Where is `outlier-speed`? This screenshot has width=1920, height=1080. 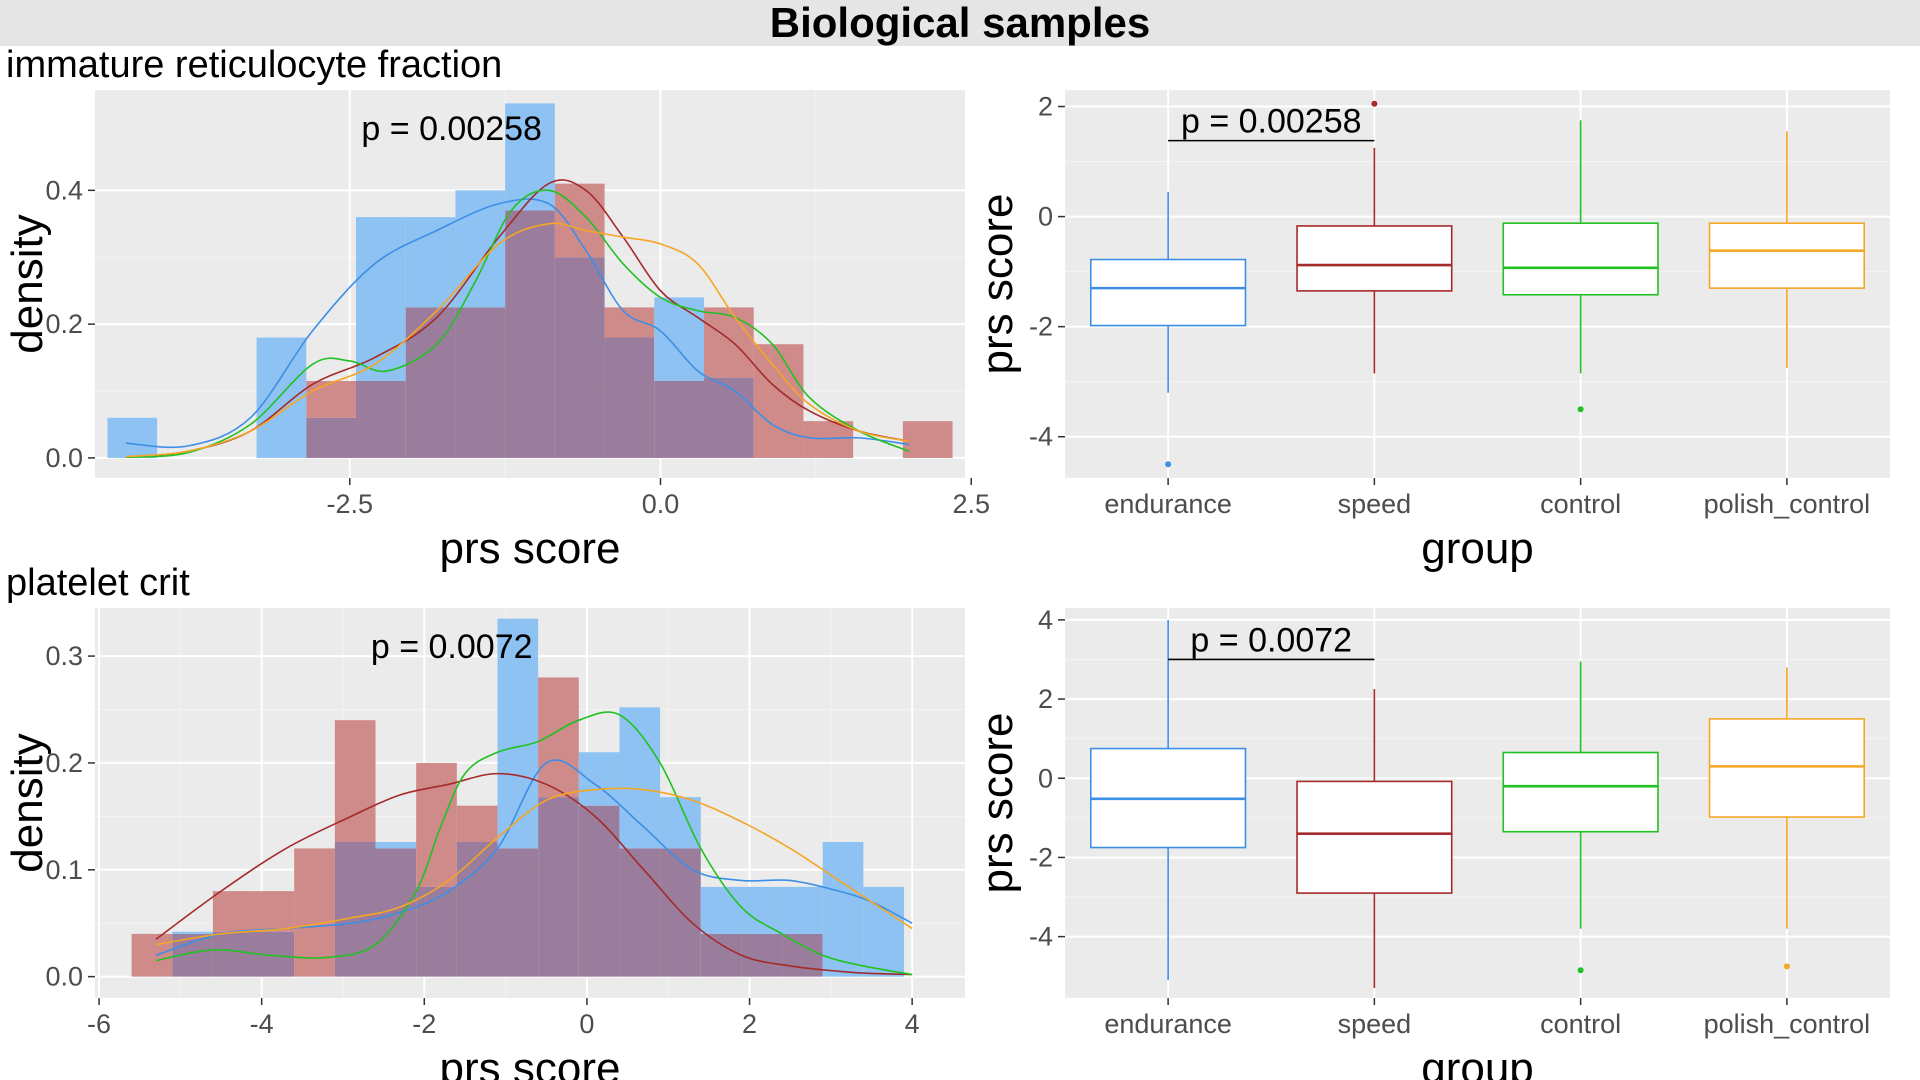
outlier-speed is located at coordinates (1374, 103).